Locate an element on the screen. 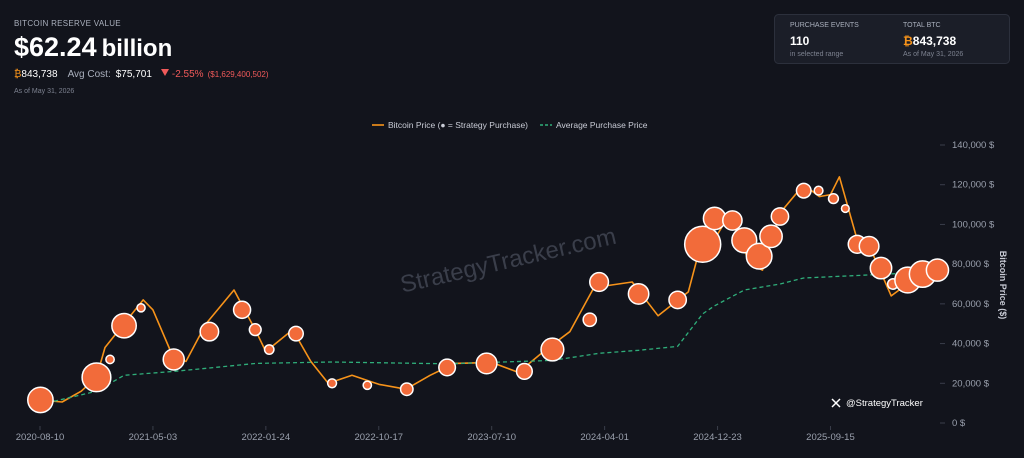  y-tick-label: 20,000 $ is located at coordinates (971, 383).